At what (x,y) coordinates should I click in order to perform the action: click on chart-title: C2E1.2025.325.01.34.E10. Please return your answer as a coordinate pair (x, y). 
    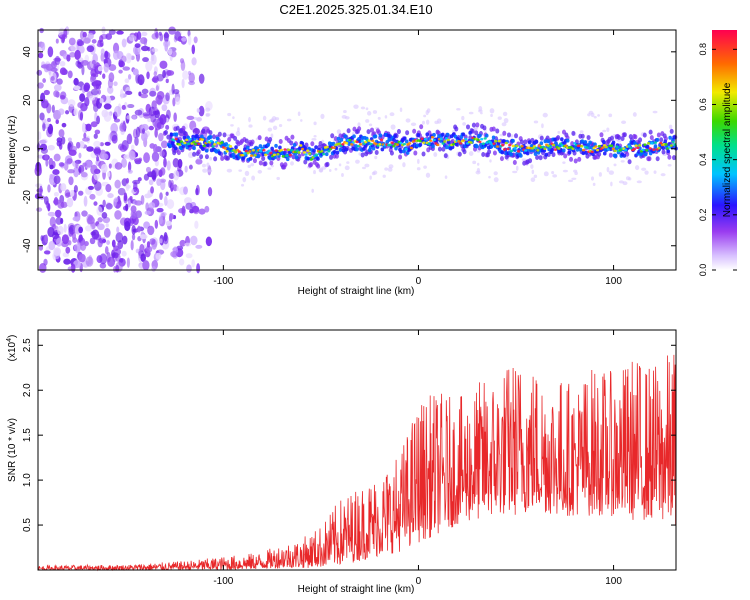
    Looking at the image, I should click on (355, 9).